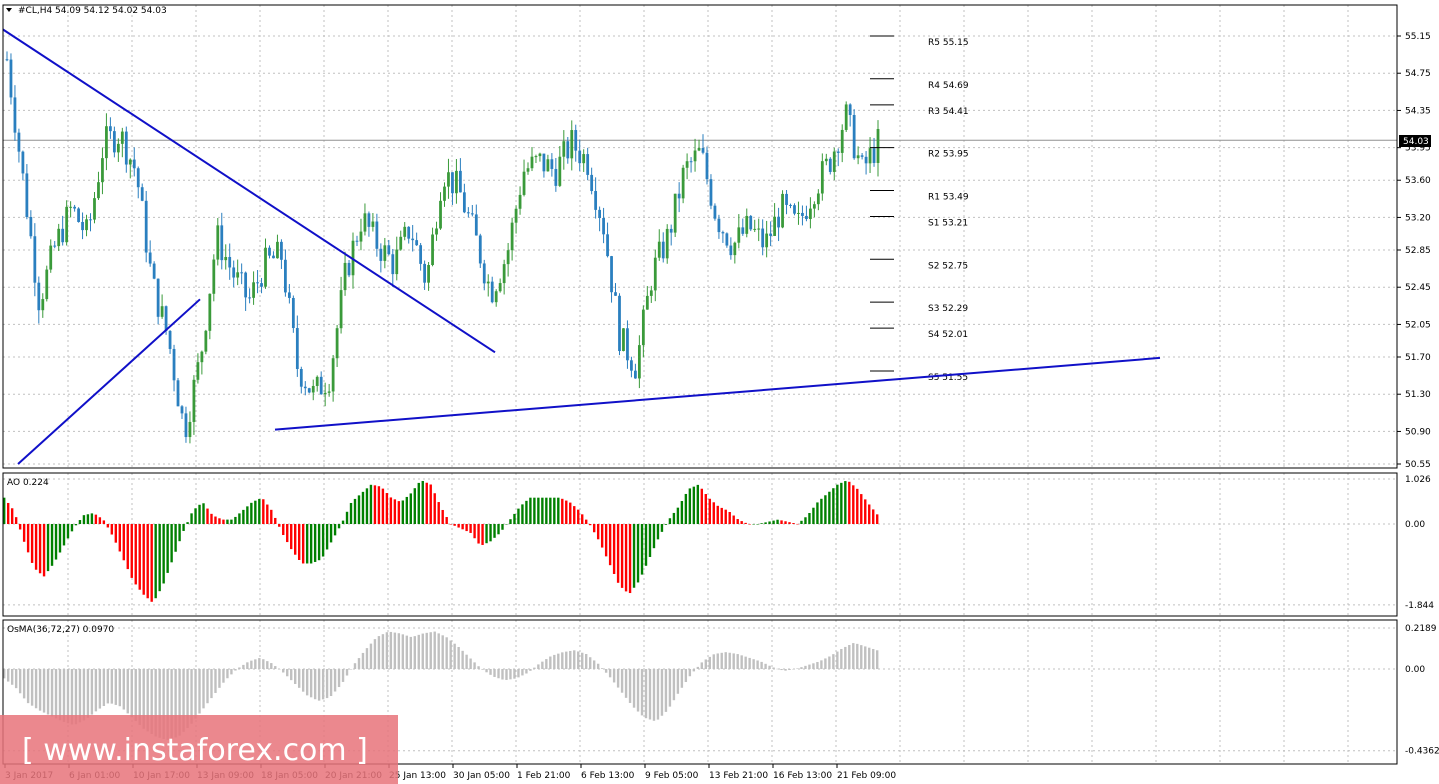 The height and width of the screenshot is (784, 1439). What do you see at coordinates (9, 10) in the screenshot?
I see `triangle-down-icon` at bounding box center [9, 10].